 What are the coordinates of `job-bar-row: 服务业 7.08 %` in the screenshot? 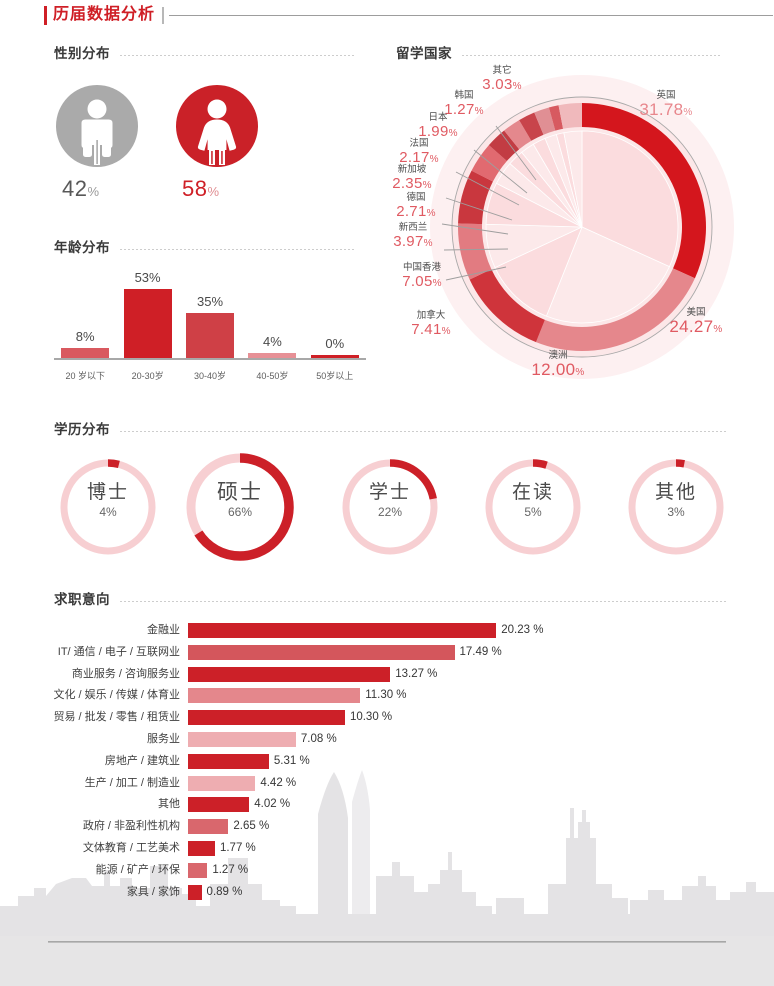 It's located at (387, 739).